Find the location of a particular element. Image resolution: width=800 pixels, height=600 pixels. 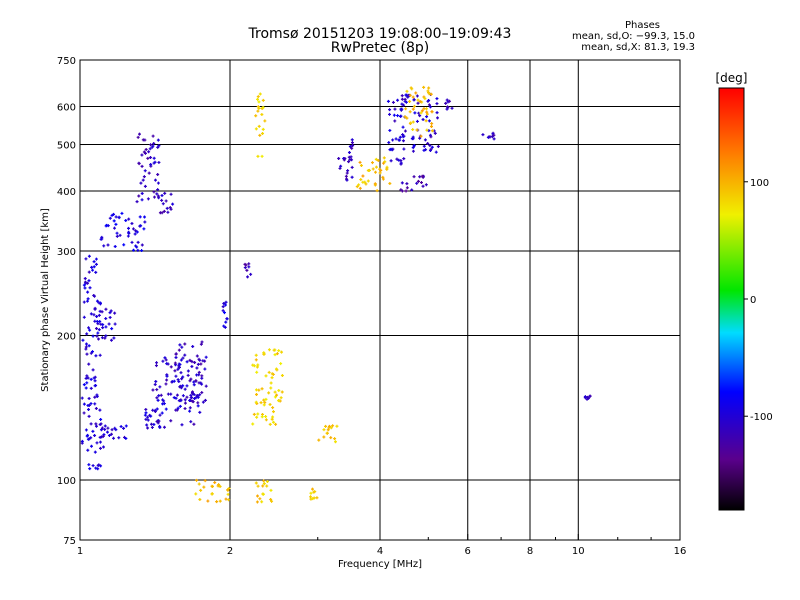

phase-stats-x: mean, sd,X: 81.3, 19.3 is located at coordinates (638, 47).